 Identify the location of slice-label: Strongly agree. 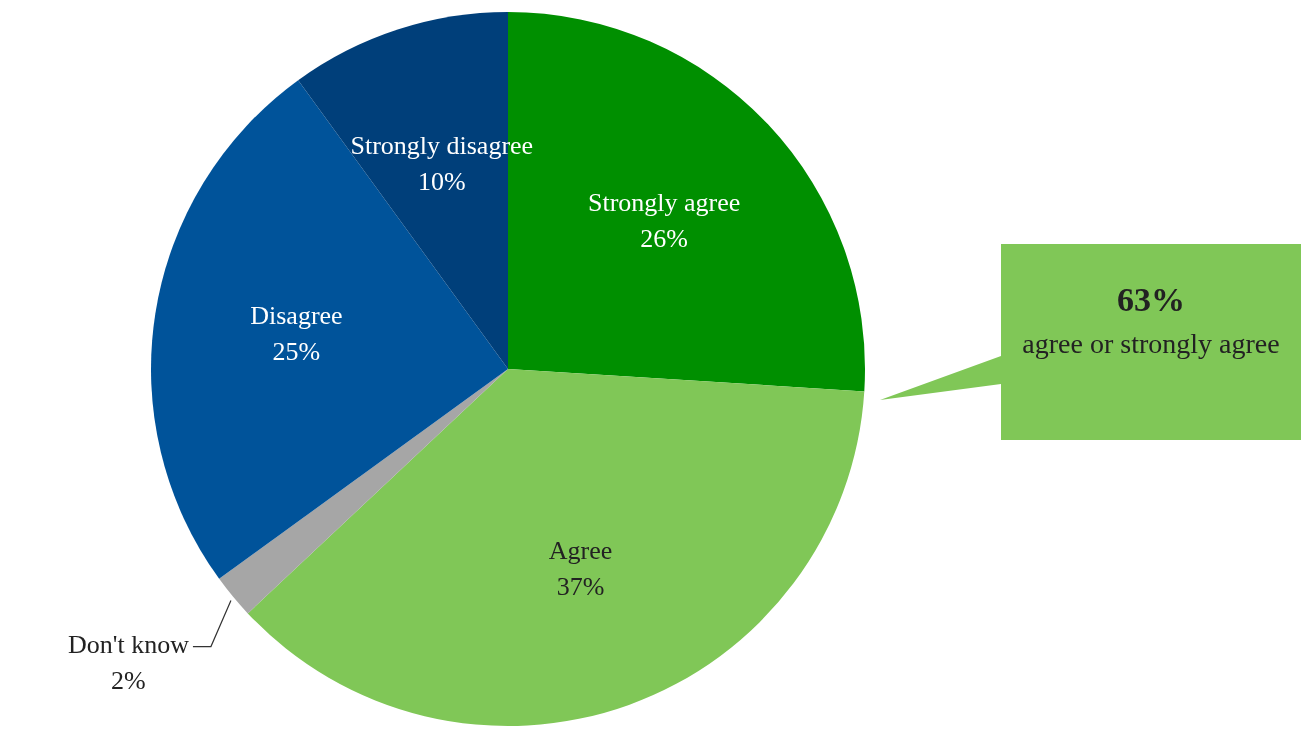
(664, 203).